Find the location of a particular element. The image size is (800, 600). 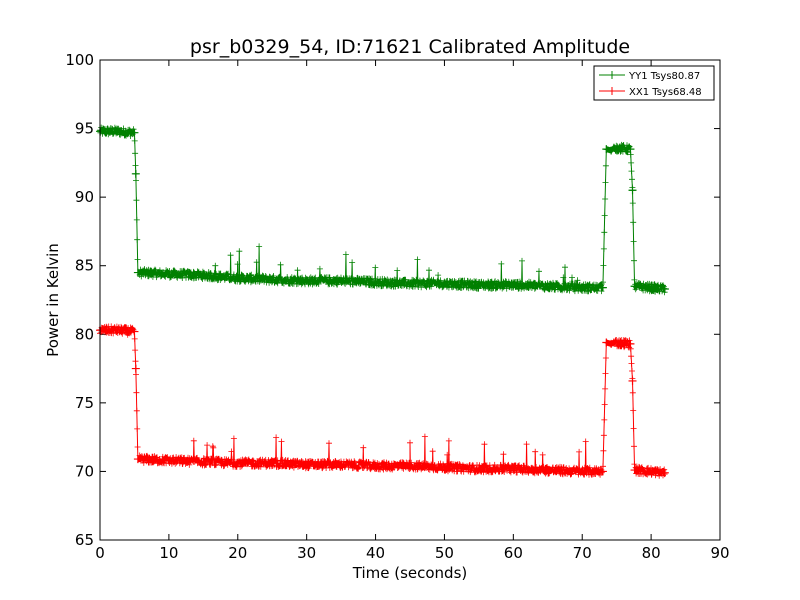

x-tick-label: 50 is located at coordinates (444, 553).